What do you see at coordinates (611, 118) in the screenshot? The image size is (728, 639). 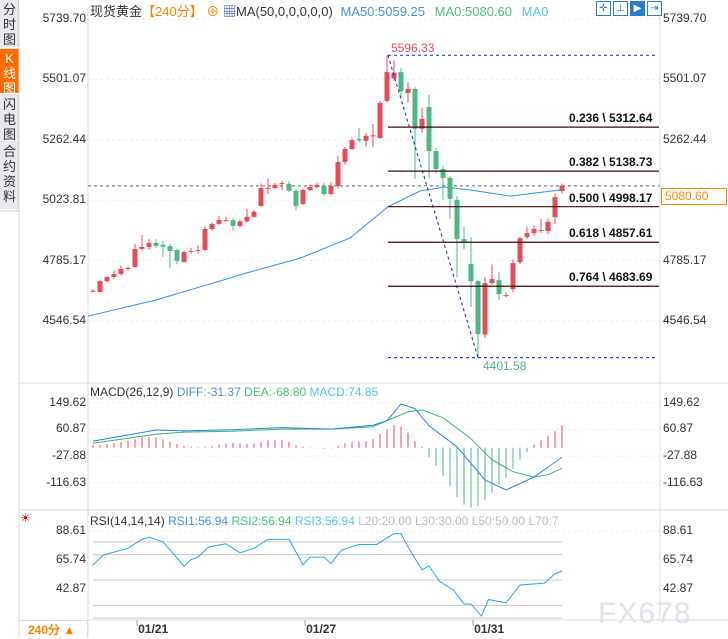 I see `fib-level-label: 0.236 \ 5312.64` at bounding box center [611, 118].